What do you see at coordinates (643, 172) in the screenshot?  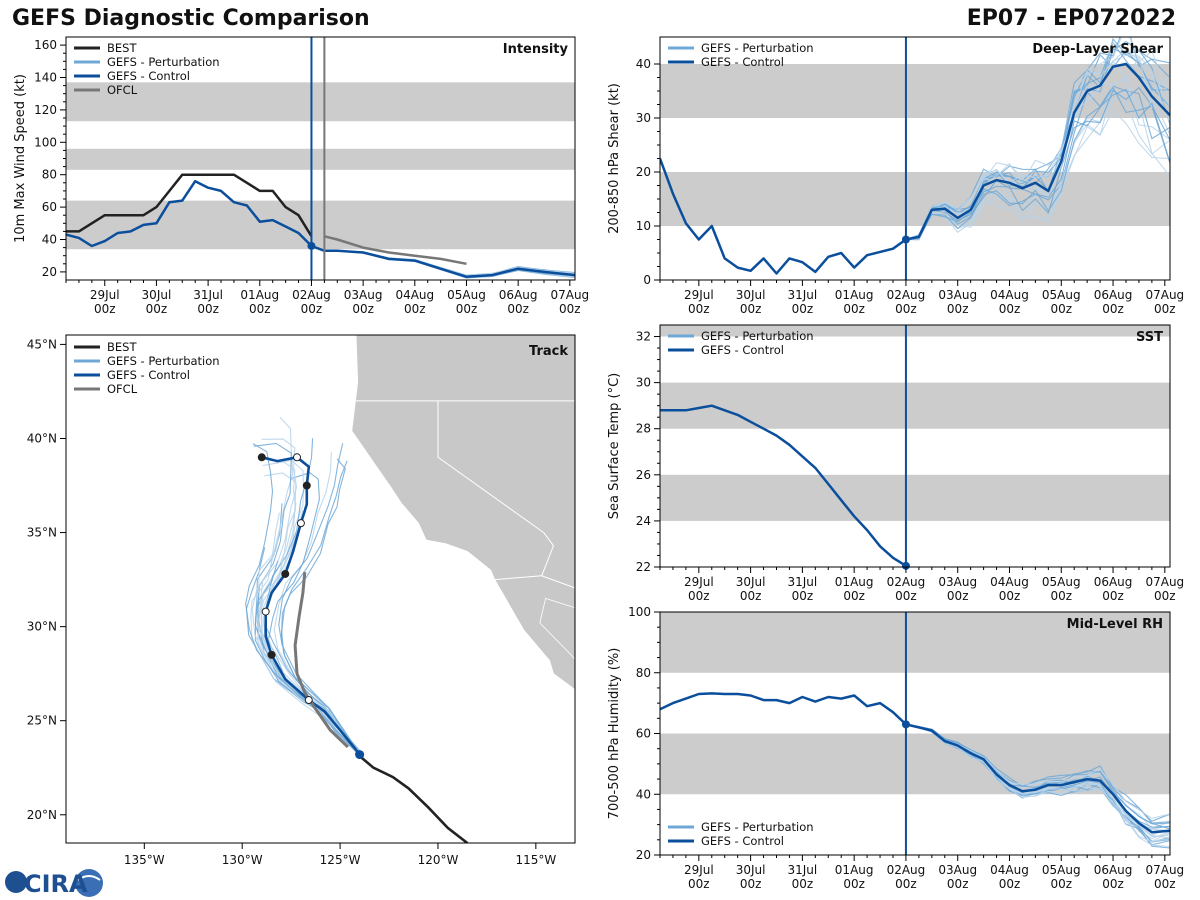 I see `y-tick-label: 20` at bounding box center [643, 172].